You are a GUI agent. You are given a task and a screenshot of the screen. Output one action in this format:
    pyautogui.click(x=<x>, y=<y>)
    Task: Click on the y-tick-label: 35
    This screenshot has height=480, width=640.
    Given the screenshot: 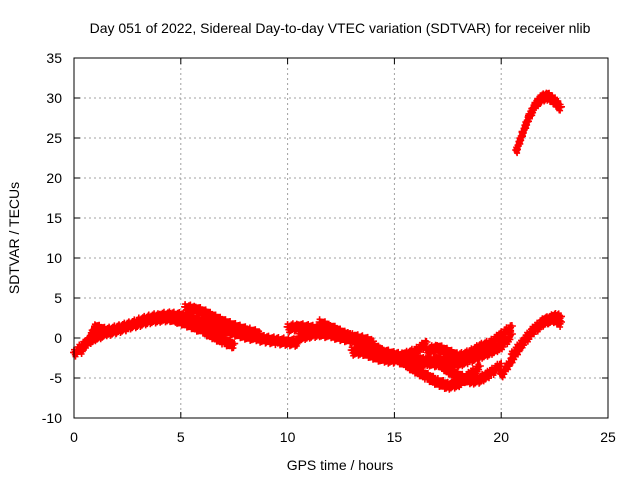 What is the action you would take?
    pyautogui.click(x=54, y=58)
    